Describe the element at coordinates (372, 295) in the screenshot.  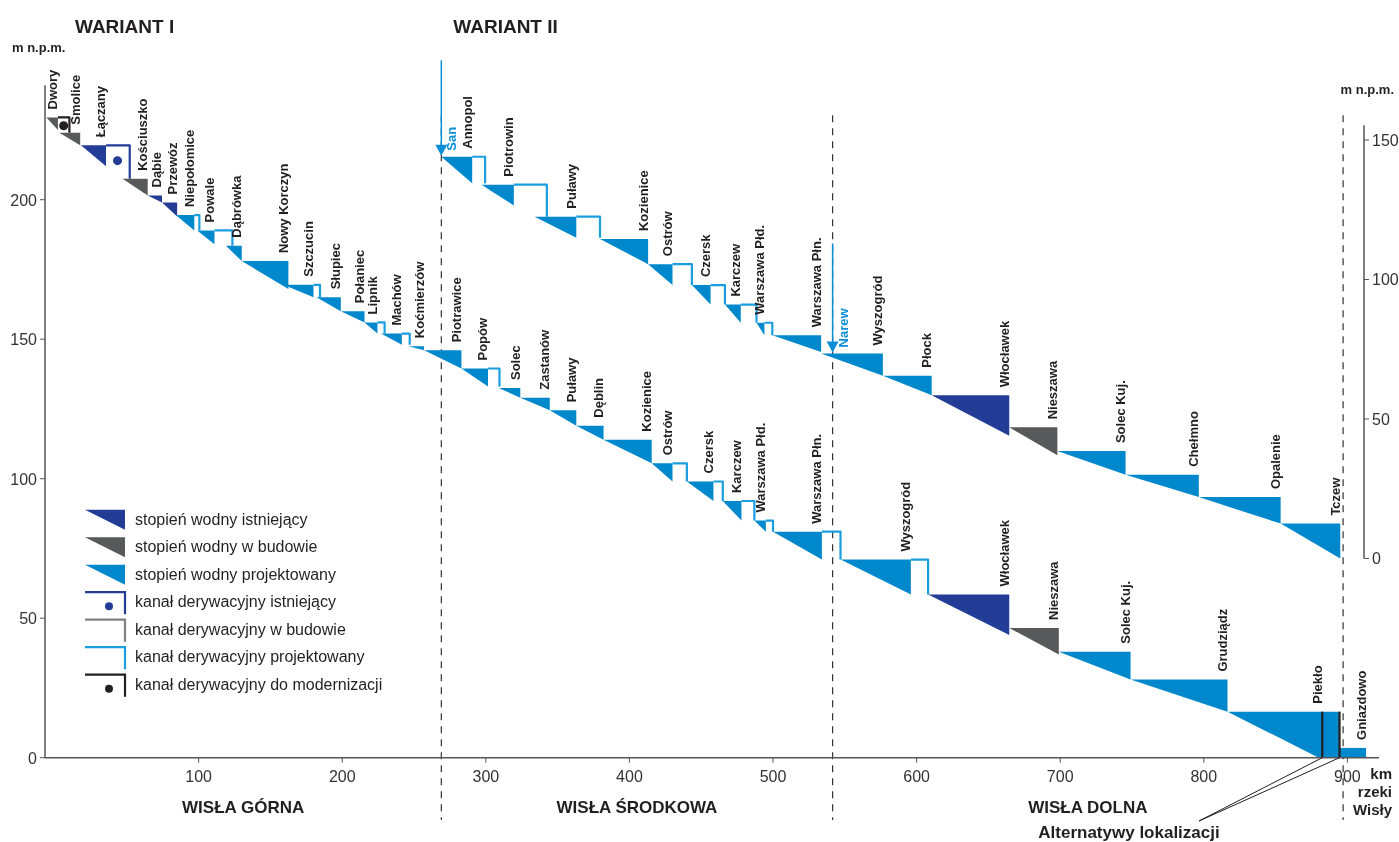
I see `annotation: Lipnik` at that location.